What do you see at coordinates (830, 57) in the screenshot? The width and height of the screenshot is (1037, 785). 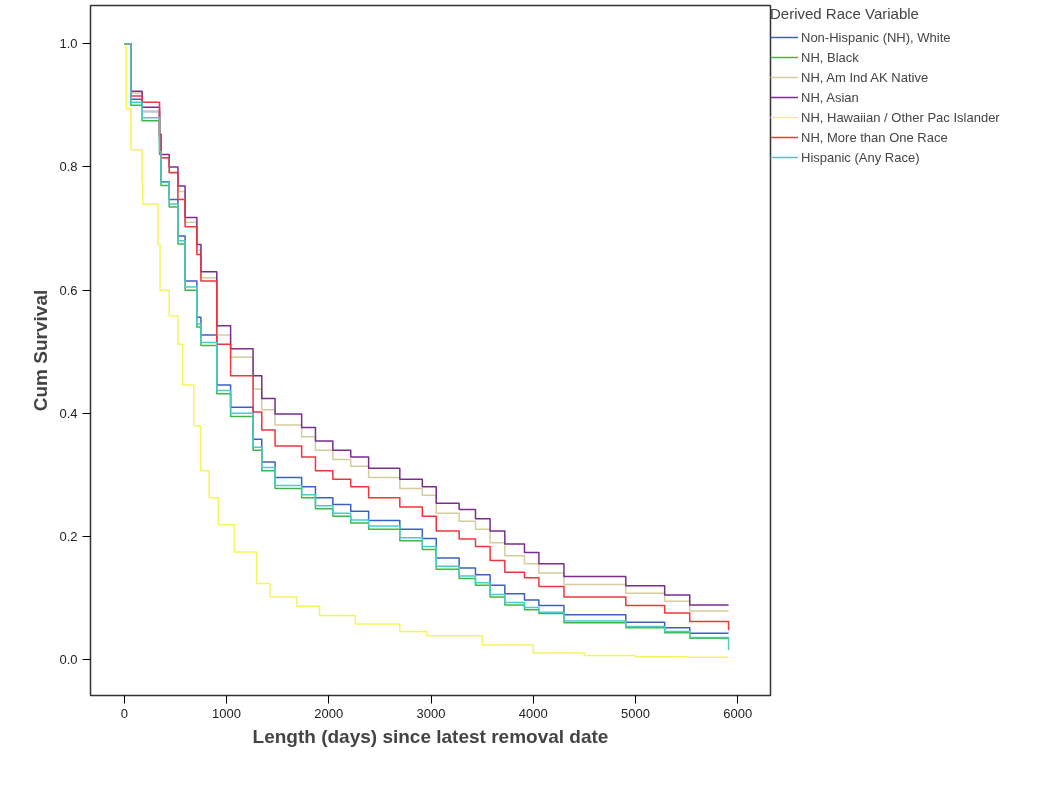 I see `legend-label: NH, Black` at bounding box center [830, 57].